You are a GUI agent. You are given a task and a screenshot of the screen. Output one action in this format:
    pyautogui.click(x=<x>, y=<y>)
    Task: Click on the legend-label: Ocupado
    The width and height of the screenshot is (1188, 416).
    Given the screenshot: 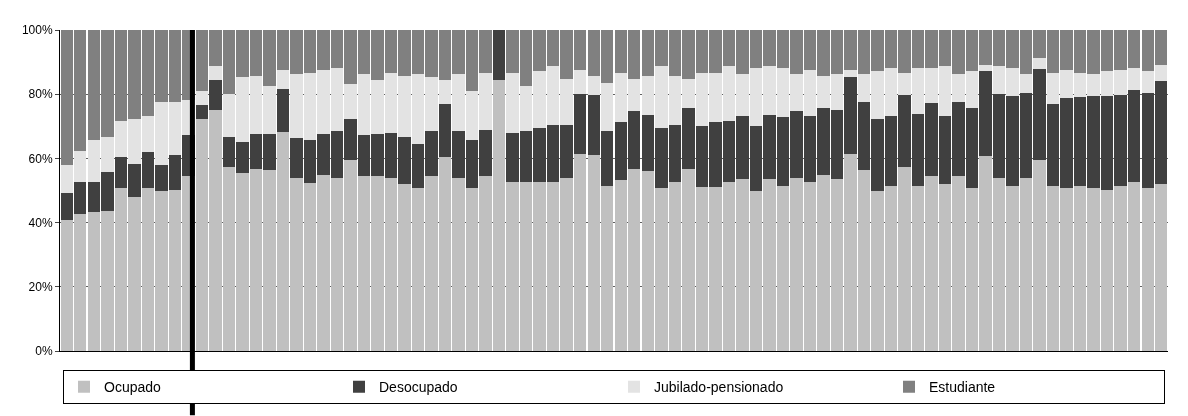 What is the action you would take?
    pyautogui.click(x=133, y=387)
    